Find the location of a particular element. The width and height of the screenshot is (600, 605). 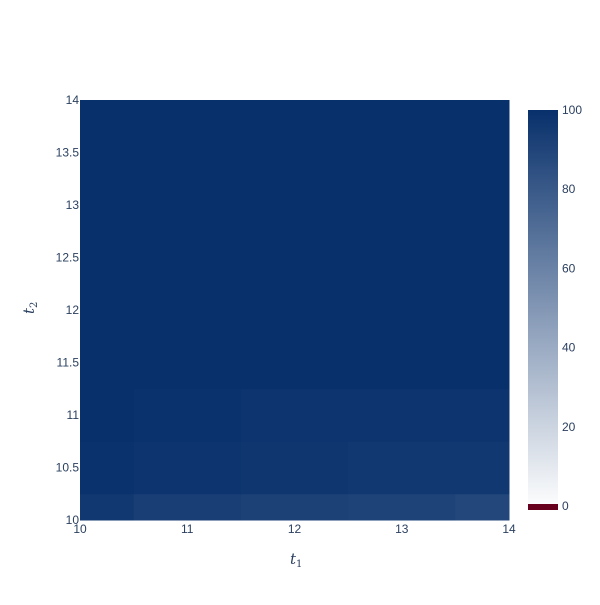

y-tick-label: 10.5 is located at coordinates (68, 468).